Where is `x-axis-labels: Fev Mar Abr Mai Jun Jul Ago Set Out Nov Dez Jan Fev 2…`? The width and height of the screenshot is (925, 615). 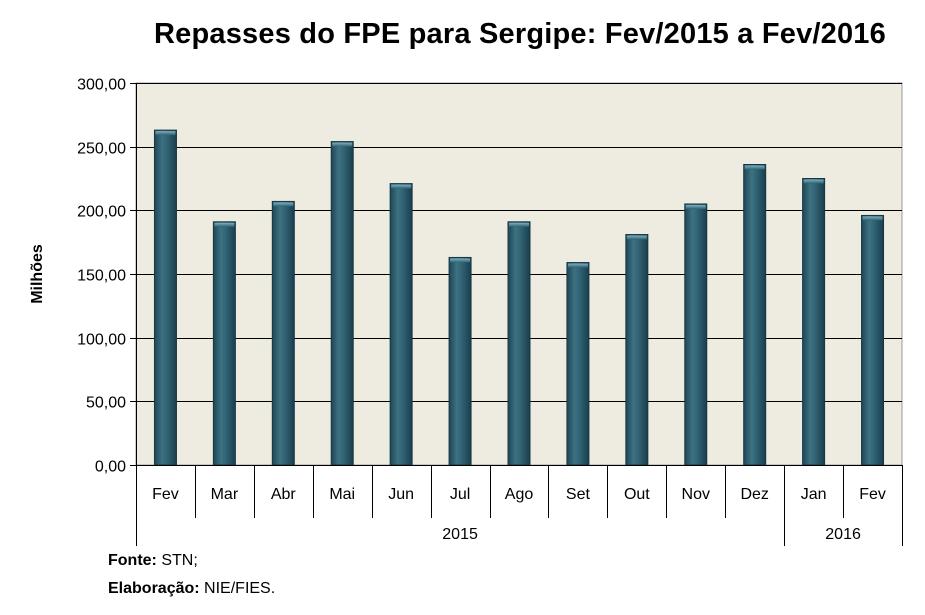
x-axis-labels: Fev Mar Abr Mai Jun Jul Ago Set Out Nov Dez Jan Fev 2… is located at coordinates (519, 514).